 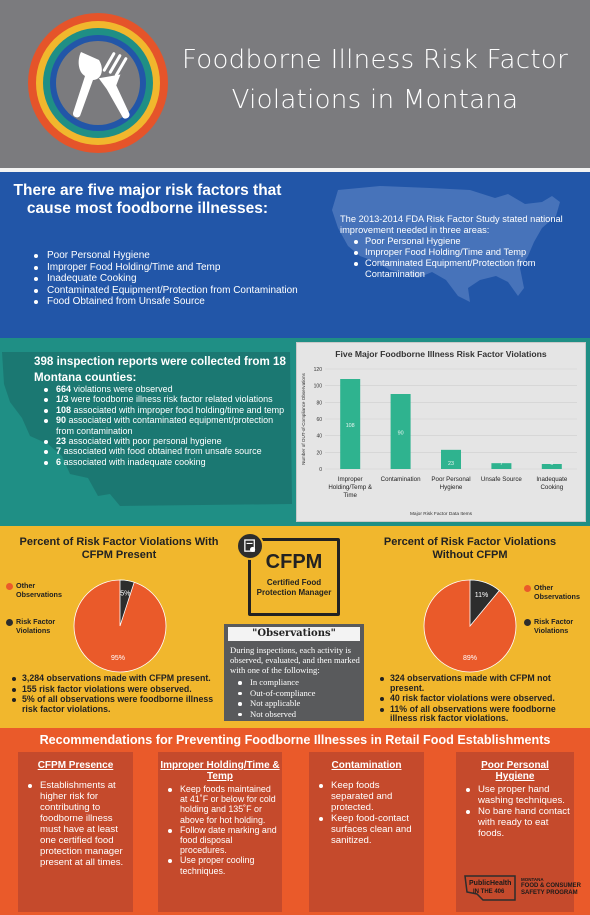 I want to click on data-label: 23, so click(x=451, y=464).